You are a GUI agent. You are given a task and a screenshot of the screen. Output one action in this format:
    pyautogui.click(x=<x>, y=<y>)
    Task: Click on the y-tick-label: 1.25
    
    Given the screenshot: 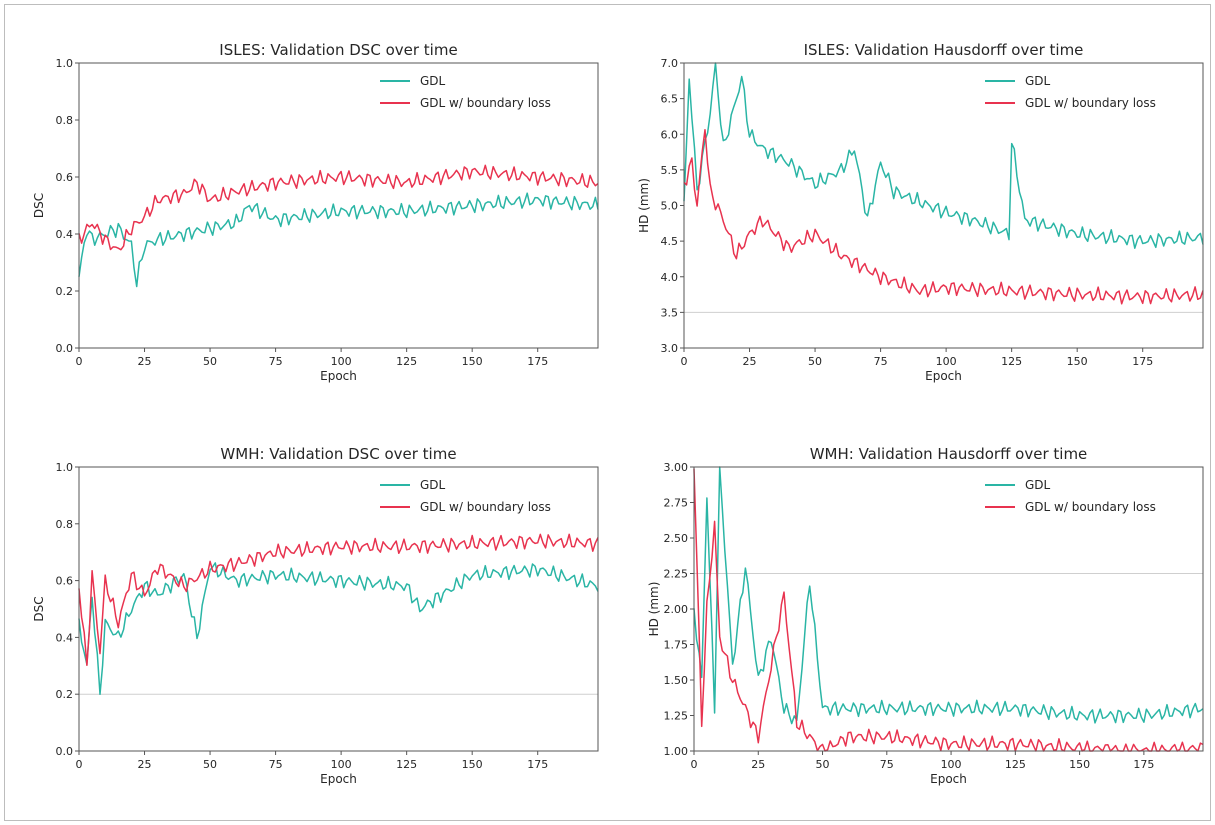 What is the action you would take?
    pyautogui.click(x=676, y=716)
    